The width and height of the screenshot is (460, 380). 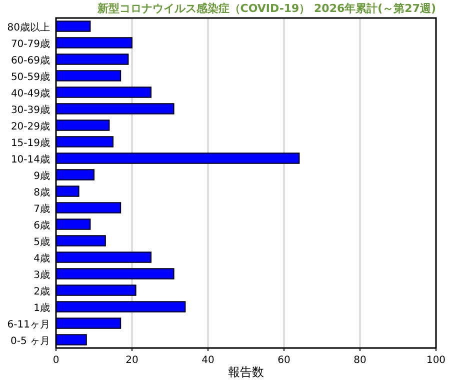 I want to click on y-tick-label: 8歳, so click(x=42, y=192).